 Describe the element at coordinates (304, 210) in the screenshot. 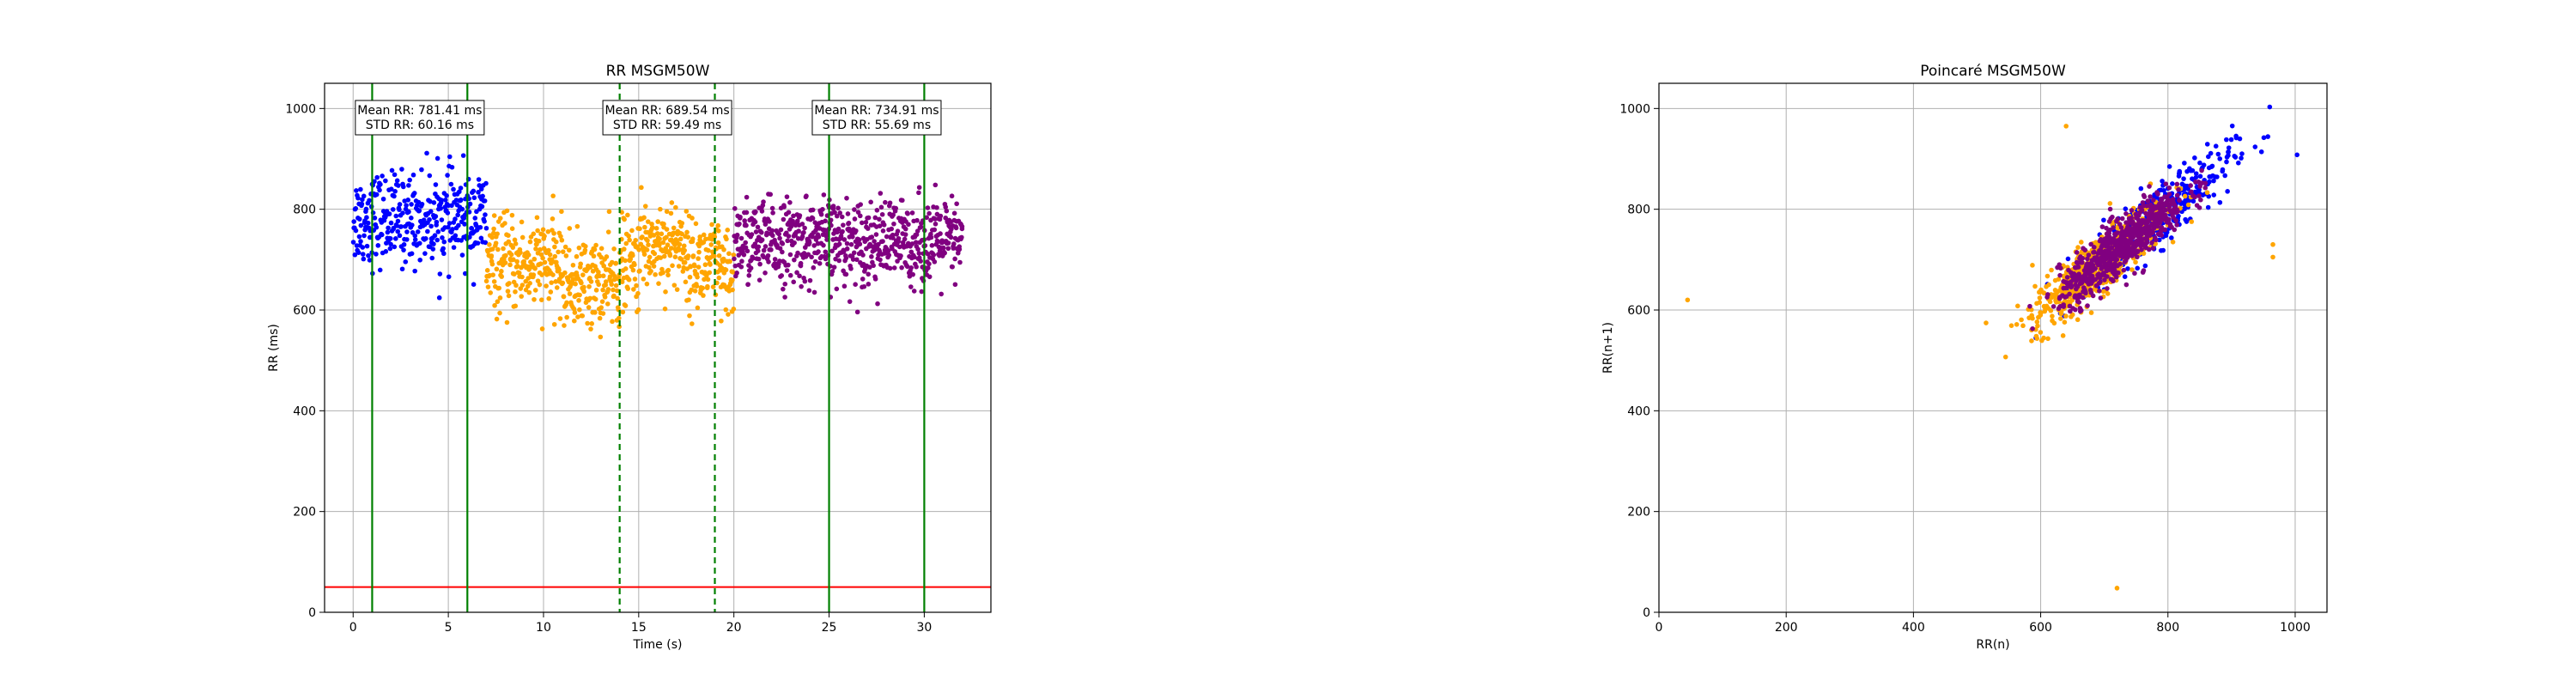

I see `rr-y-tick-label: 800` at that location.